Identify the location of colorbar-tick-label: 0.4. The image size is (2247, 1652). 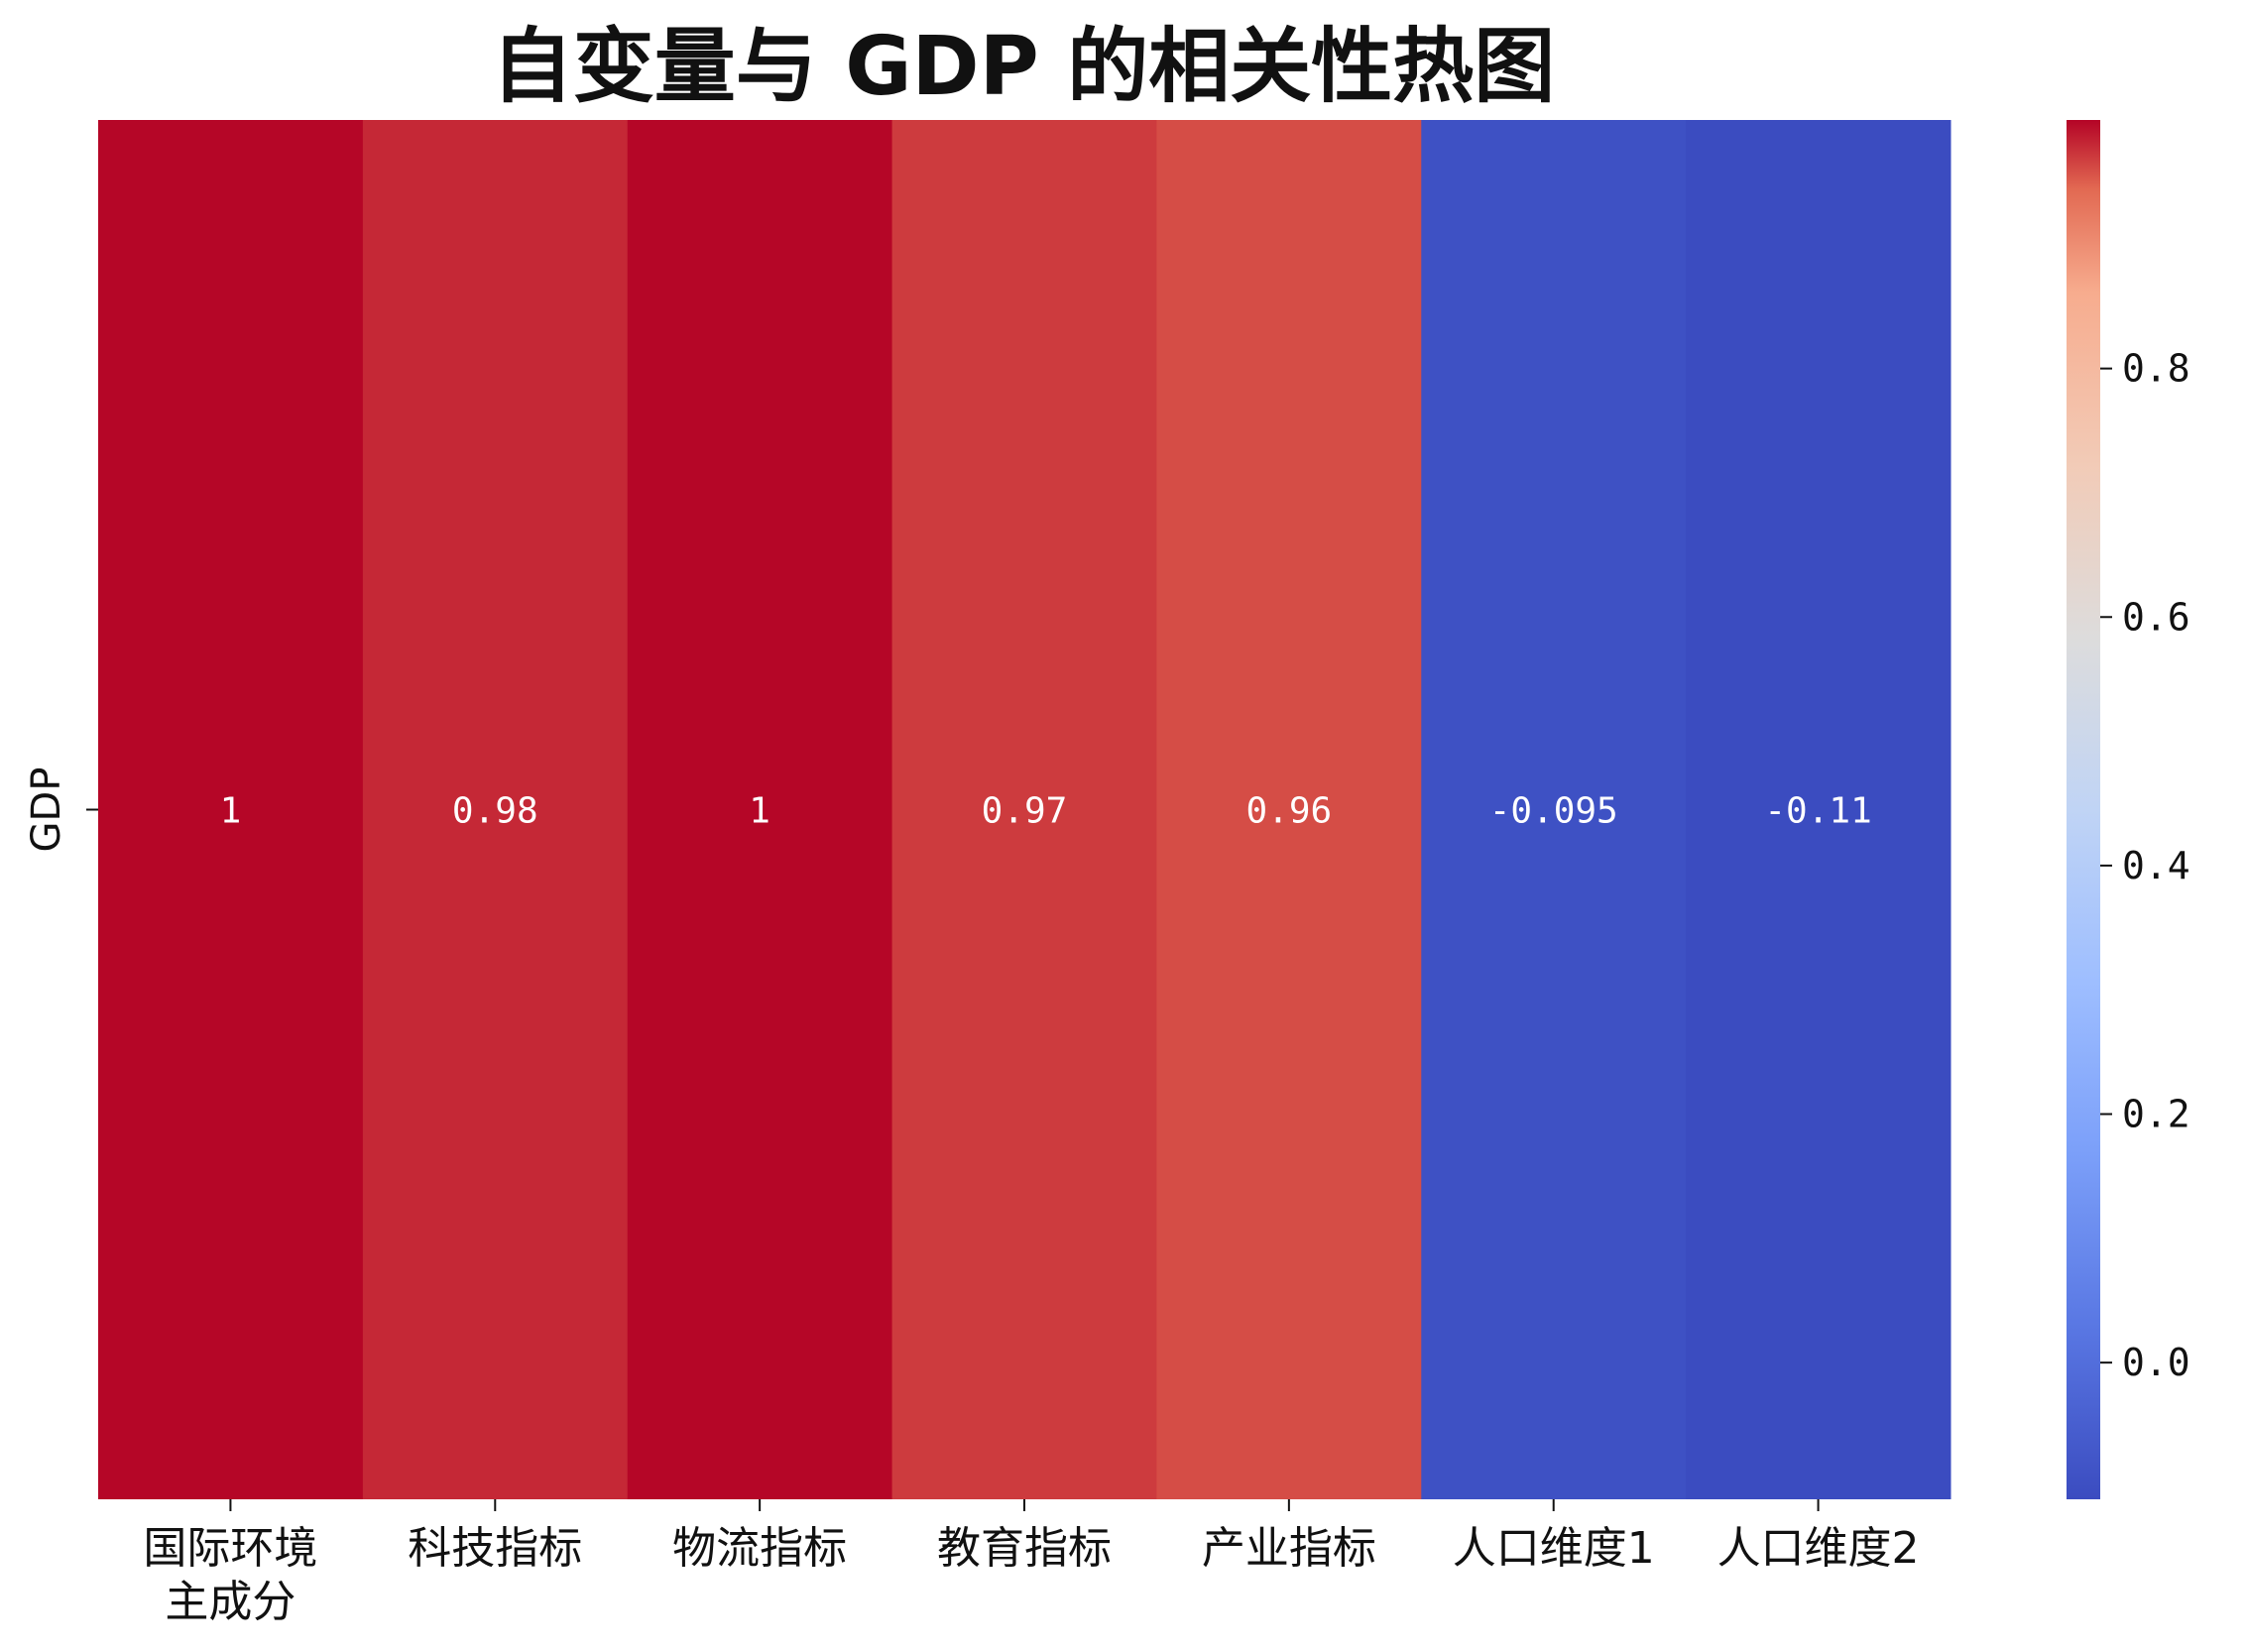
(2156, 865).